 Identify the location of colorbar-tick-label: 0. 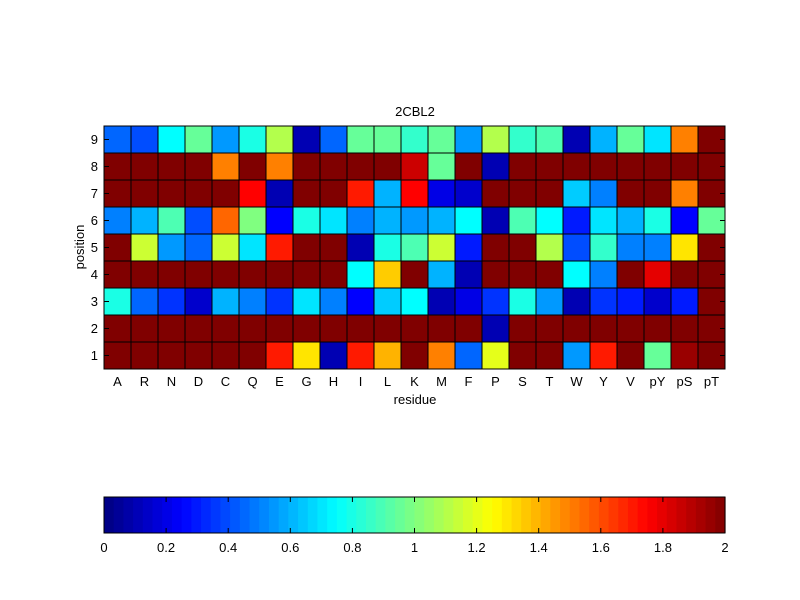
(103, 547).